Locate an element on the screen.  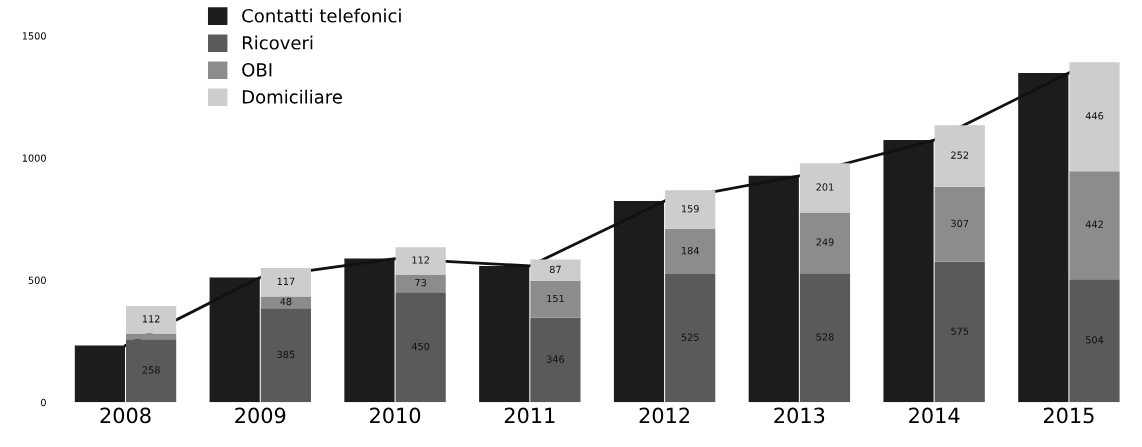
data-label: 346 is located at coordinates (555, 359).